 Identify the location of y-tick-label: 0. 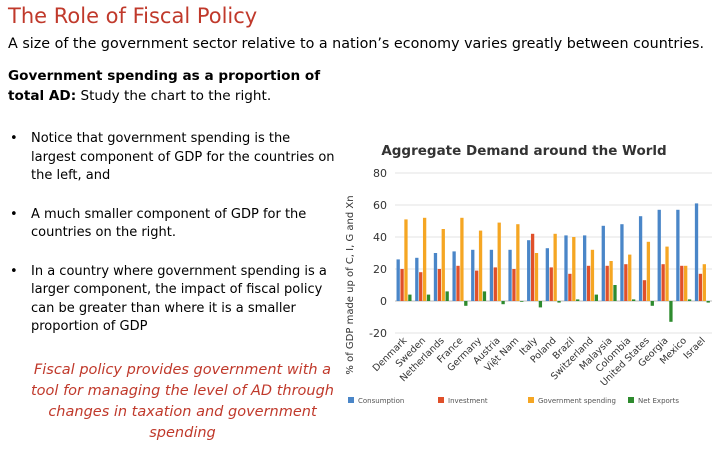
(383, 301).